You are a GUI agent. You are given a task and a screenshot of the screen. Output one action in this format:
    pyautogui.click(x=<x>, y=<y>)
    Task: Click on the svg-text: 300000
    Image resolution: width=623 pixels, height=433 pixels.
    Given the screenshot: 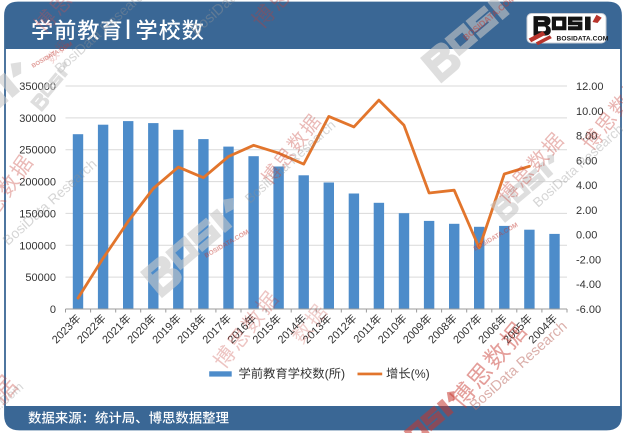 What is the action you would take?
    pyautogui.click(x=37, y=119)
    